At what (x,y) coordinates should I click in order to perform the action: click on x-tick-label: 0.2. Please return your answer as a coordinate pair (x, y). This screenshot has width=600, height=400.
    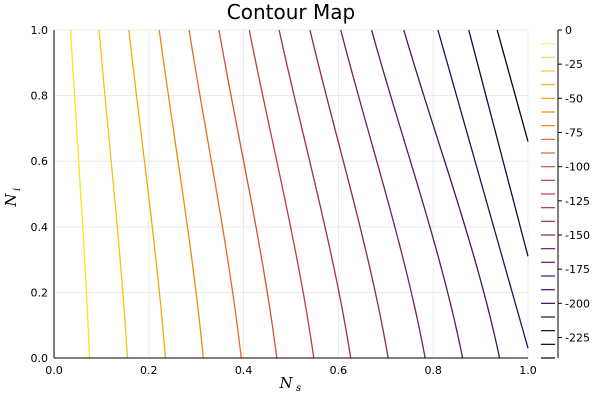
    Looking at the image, I should click on (149, 370).